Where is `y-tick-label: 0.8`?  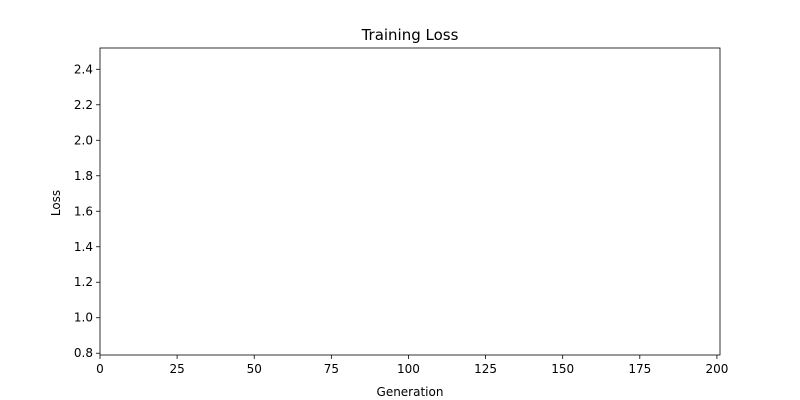
y-tick-label: 0.8 is located at coordinates (83, 353).